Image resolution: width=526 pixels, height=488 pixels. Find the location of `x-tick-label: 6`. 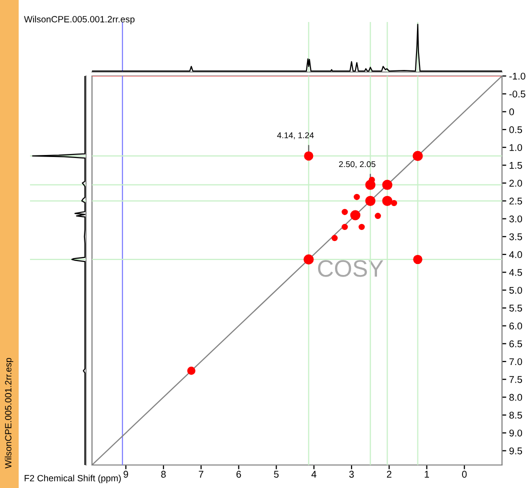

x-tick-label: 6 is located at coordinates (238, 474).